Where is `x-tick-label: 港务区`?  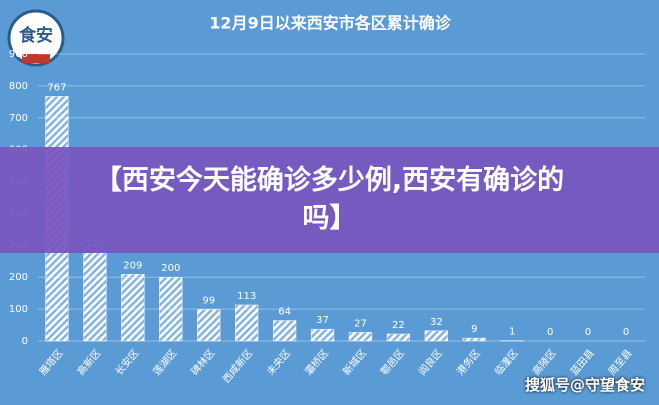 x-tick-label: 港务区 is located at coordinates (468, 362).